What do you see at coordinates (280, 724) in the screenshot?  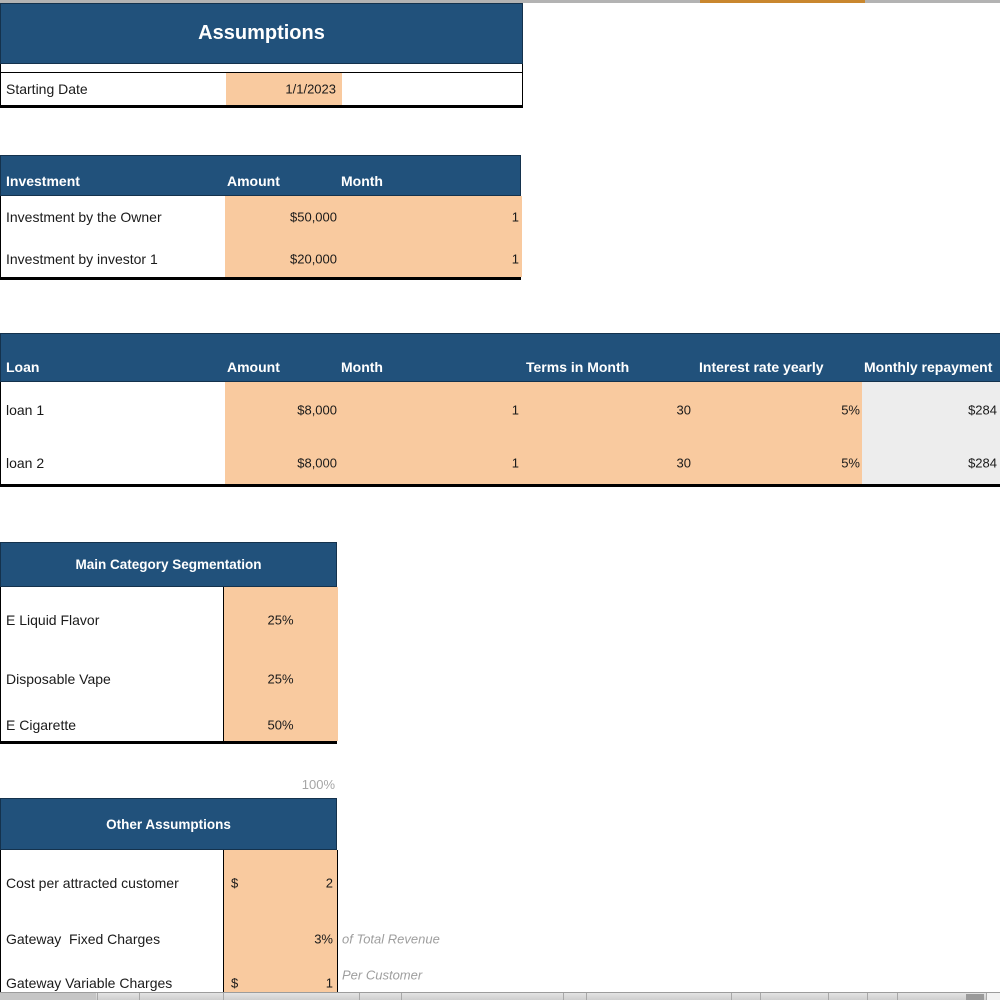 I see `segmentation-percent-cell: 50%` at bounding box center [280, 724].